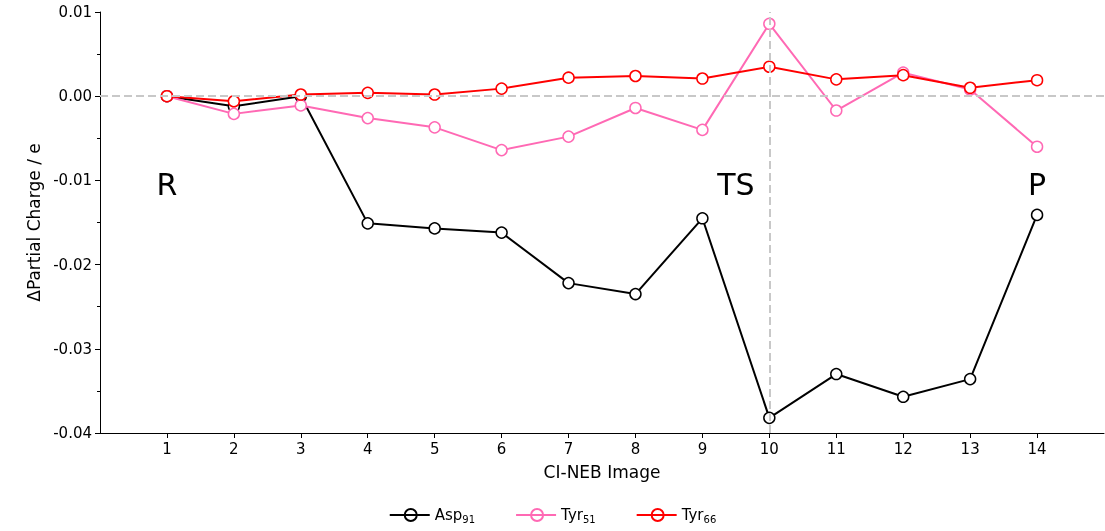  What do you see at coordinates (234, 448) in the screenshot?
I see `x-tick-label: 2` at bounding box center [234, 448].